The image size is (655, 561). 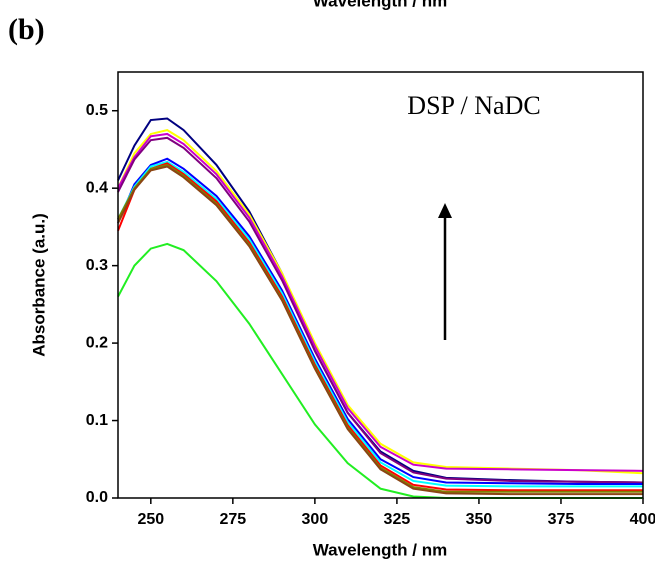 I want to click on x-tick-label: 300, so click(x=315, y=519).